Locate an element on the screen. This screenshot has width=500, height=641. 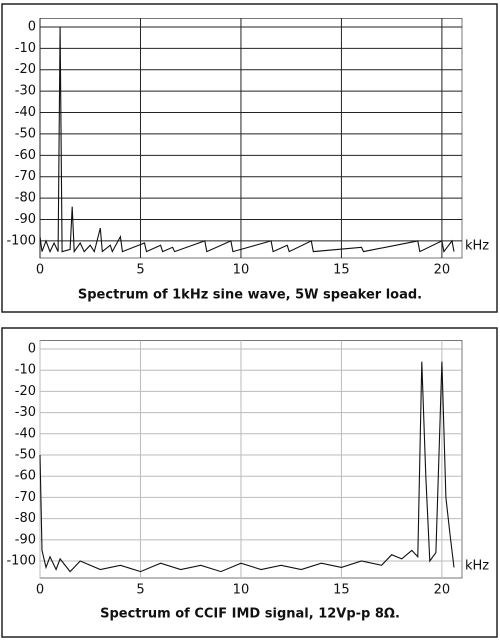
chart-caption: Spectrum of CCIF IMD signal, 12Vp-p 8Ω. is located at coordinates (250, 614).